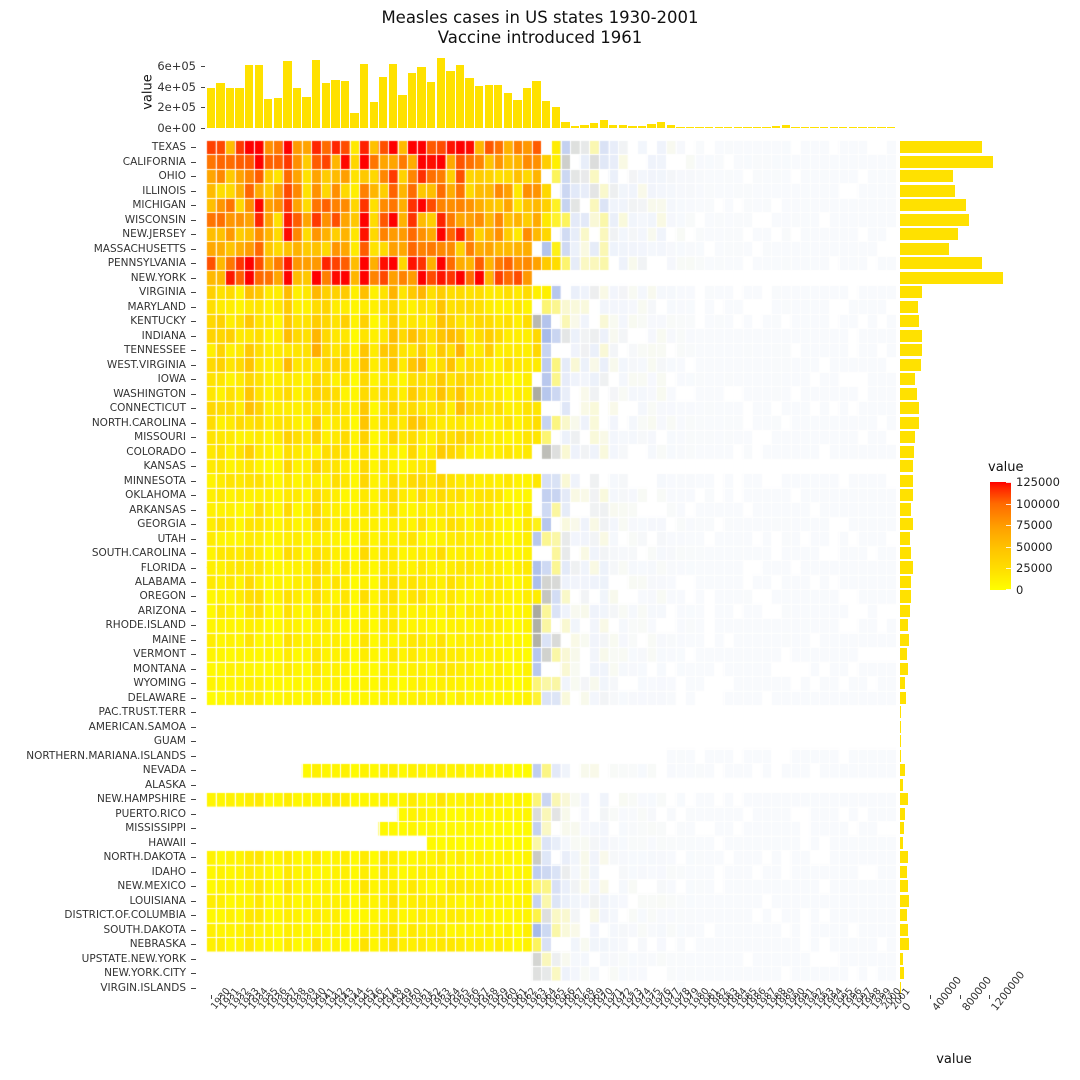 This screenshot has height=1080, width=1080. I want to click on state-label: NORTH.DAKOTA, so click(144, 857).